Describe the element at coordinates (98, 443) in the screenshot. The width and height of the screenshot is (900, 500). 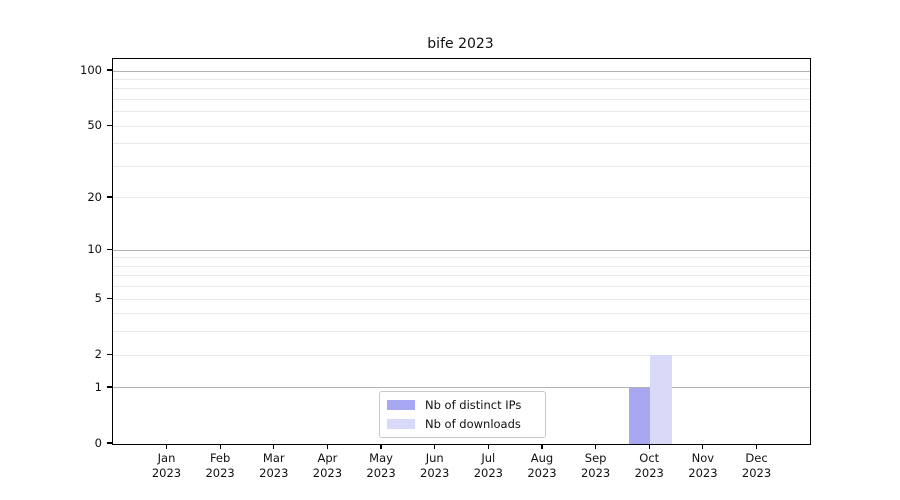
I see `y-tick-label-0: 0` at that location.